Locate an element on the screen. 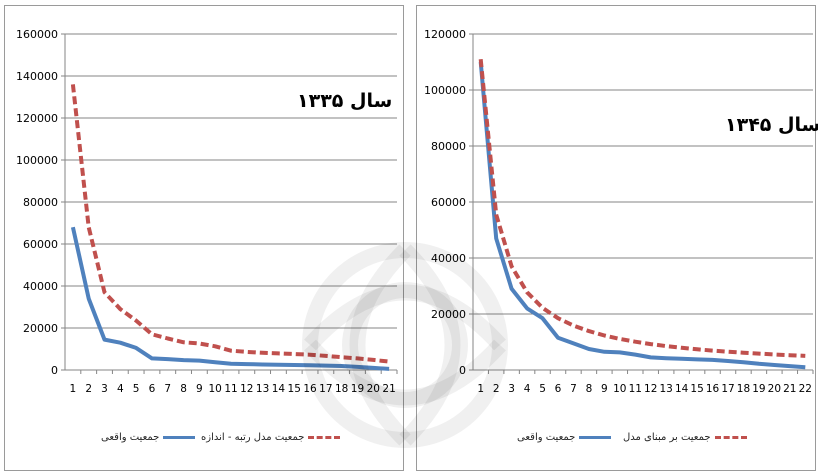 This screenshot has height=473, width=818. legend-item-model: جمعیت بر مبنای مدل is located at coordinates (685, 437).